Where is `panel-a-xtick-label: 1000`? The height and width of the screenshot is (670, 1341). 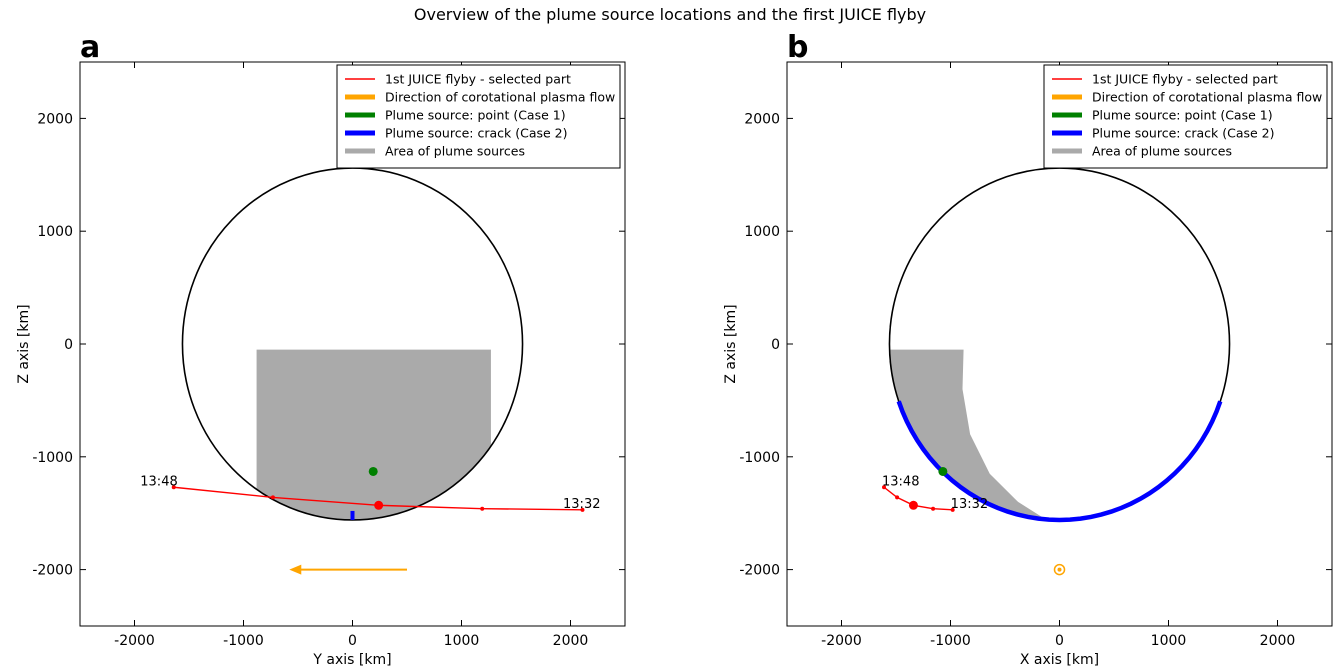 panel-a-xtick-label: 1000 is located at coordinates (462, 641).